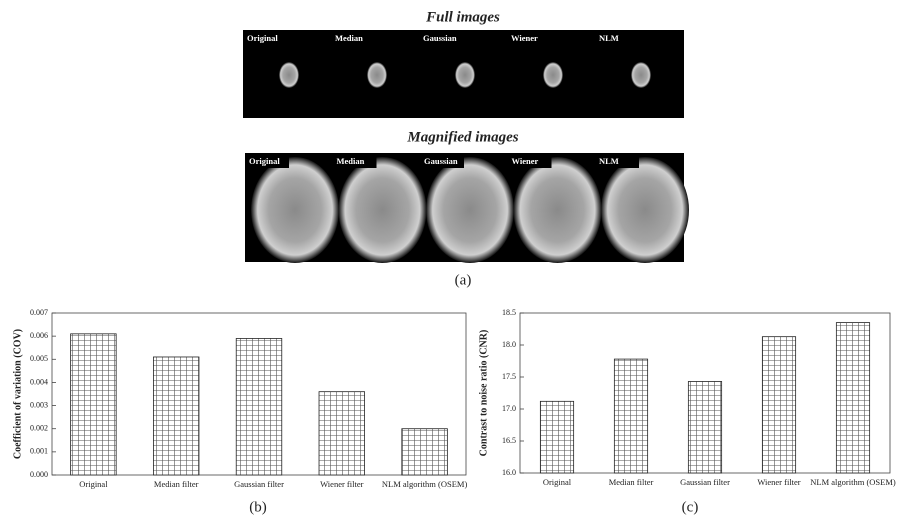 Image resolution: width=914 pixels, height=525 pixels. Describe the element at coordinates (39, 474) in the screenshot. I see `y-tick-label: 0.000` at that location.